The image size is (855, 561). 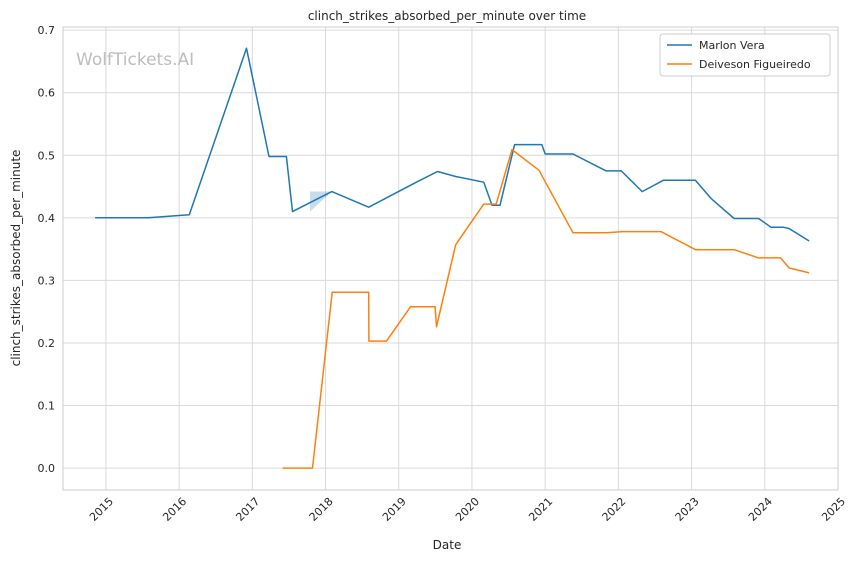 What do you see at coordinates (47, 280) in the screenshot?
I see `y-tick-label: 0.3` at bounding box center [47, 280].